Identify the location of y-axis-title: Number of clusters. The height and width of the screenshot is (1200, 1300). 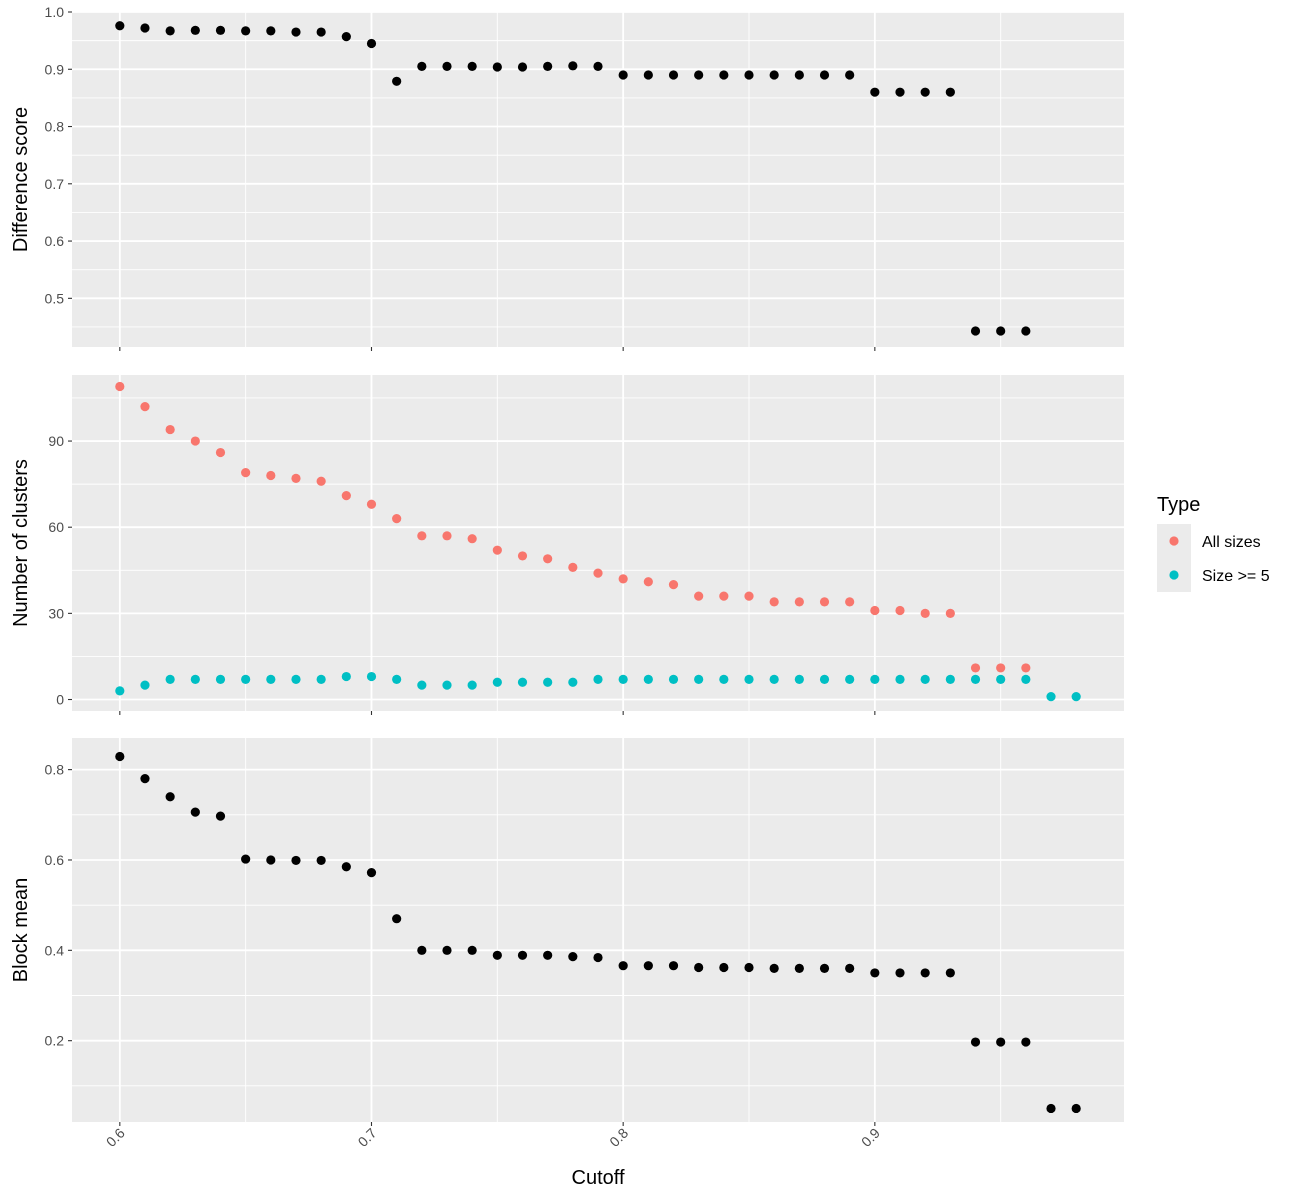
(21, 543).